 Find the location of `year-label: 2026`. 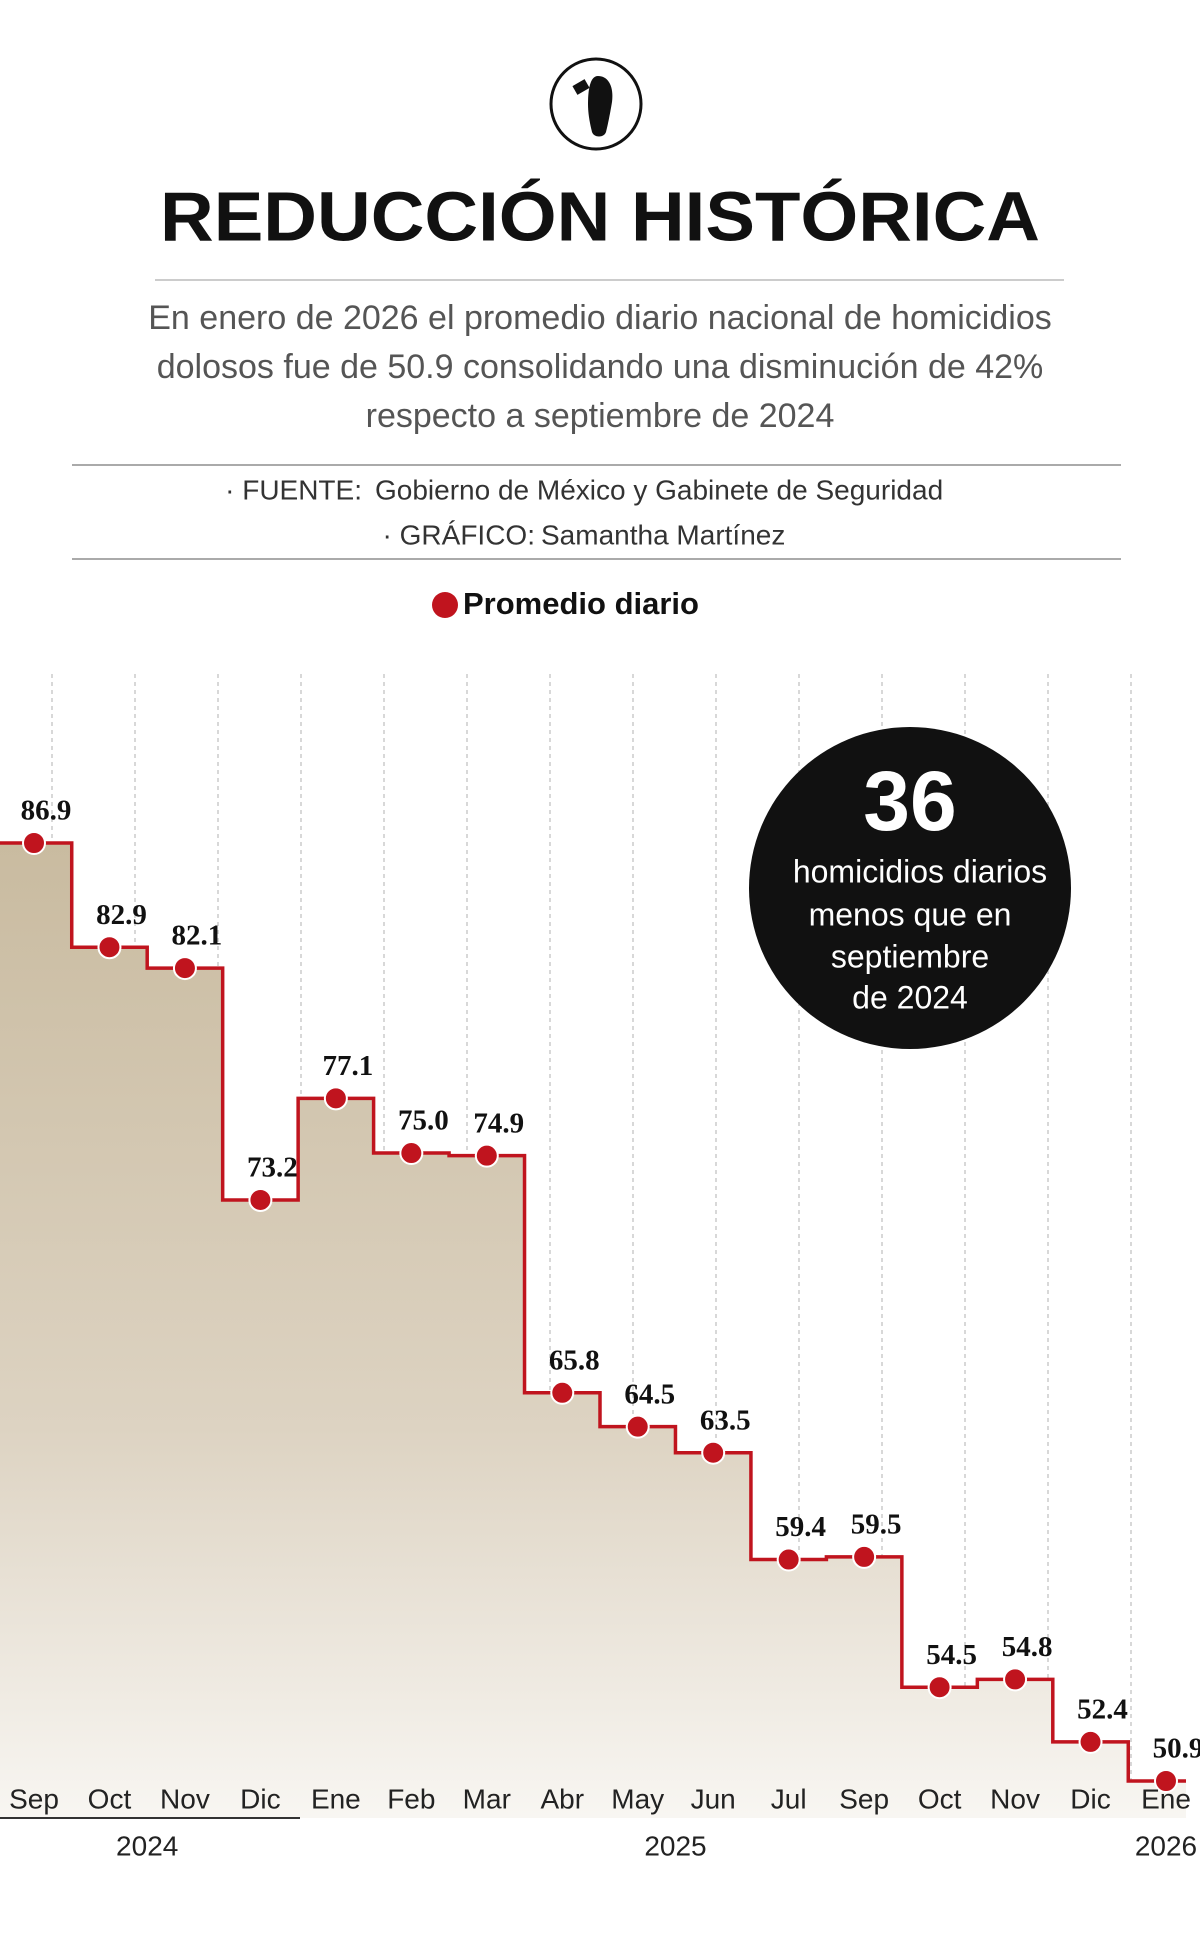

year-label: 2026 is located at coordinates (1166, 1845).